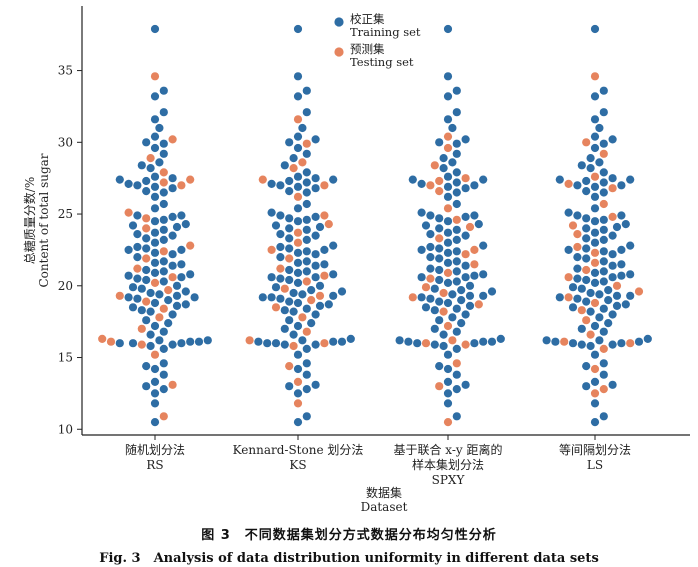 The image size is (698, 567). Describe the element at coordinates (65, 358) in the screenshot. I see `y-tick-label: 15` at that location.